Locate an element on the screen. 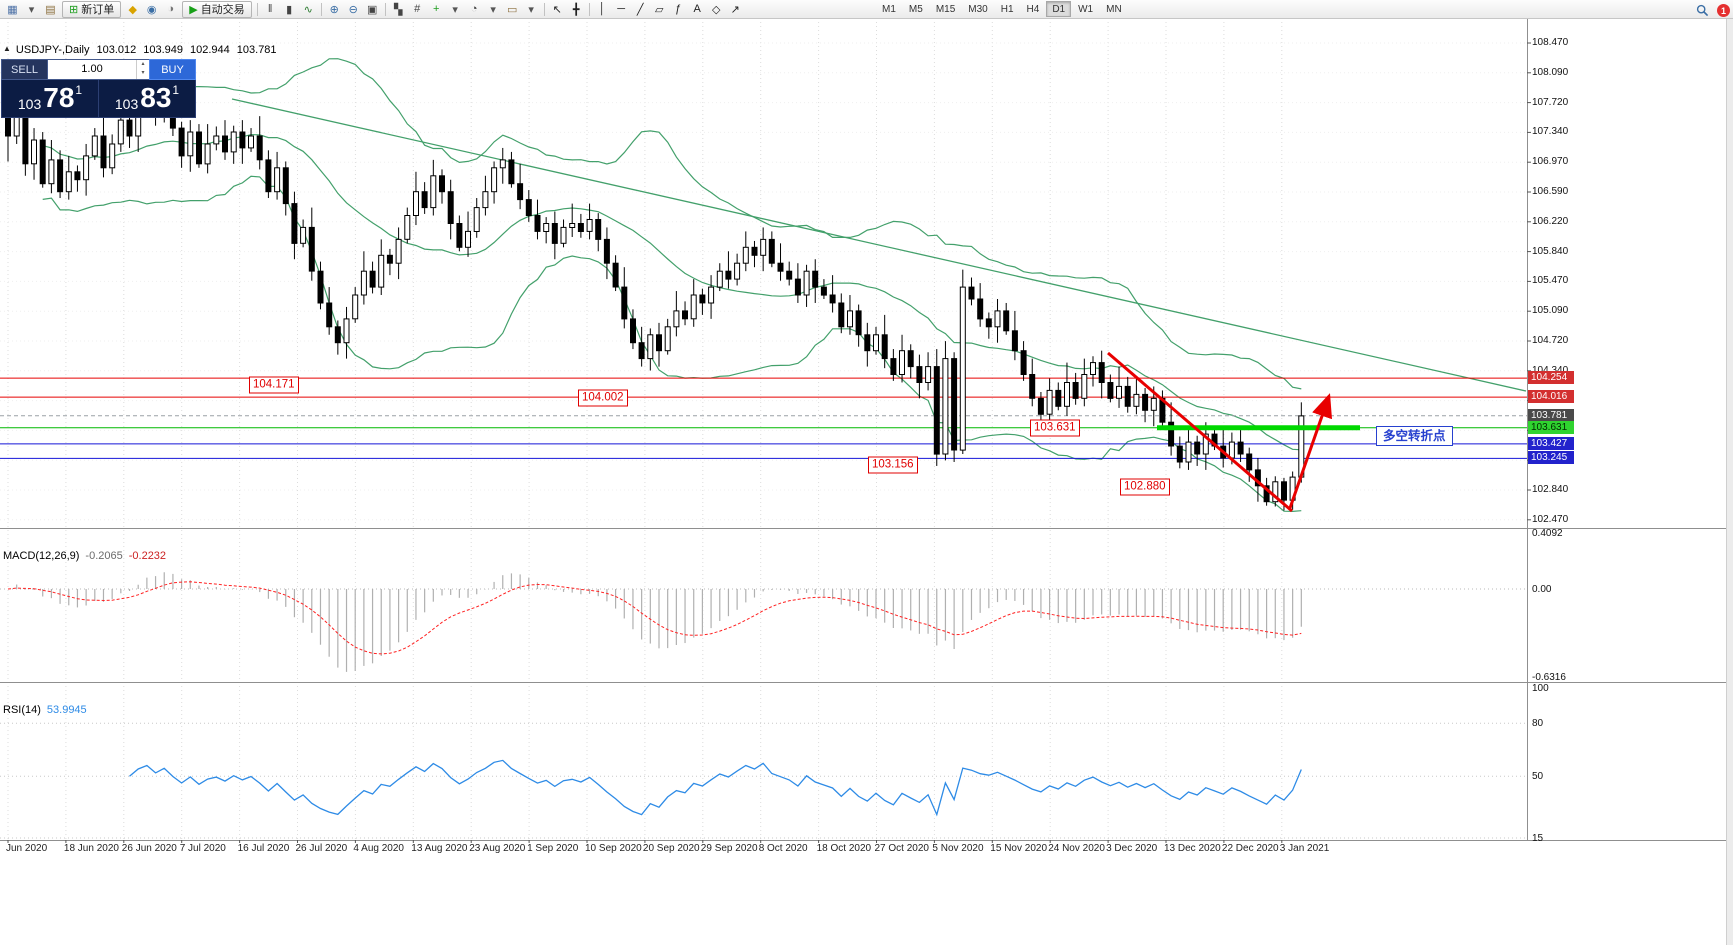 This screenshot has width=1733, height=945. data-window-icon: ◑ is located at coordinates (171, 9).